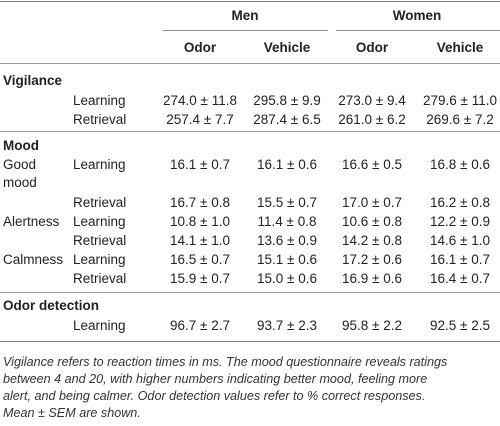 The height and width of the screenshot is (426, 500). Describe the element at coordinates (200, 100) in the screenshot. I see `value-cell: 274.0 ± 11.8` at that location.